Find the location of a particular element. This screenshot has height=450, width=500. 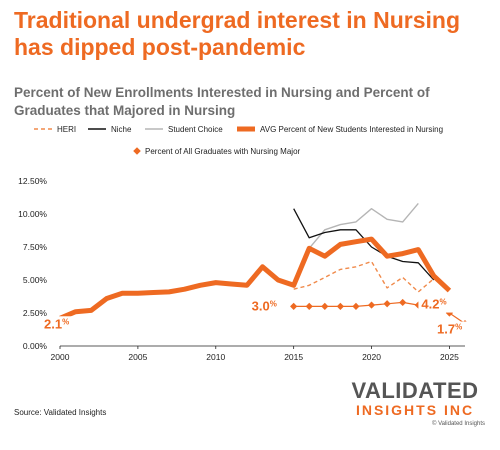

source-note: Source: Validated Insights is located at coordinates (60, 412).